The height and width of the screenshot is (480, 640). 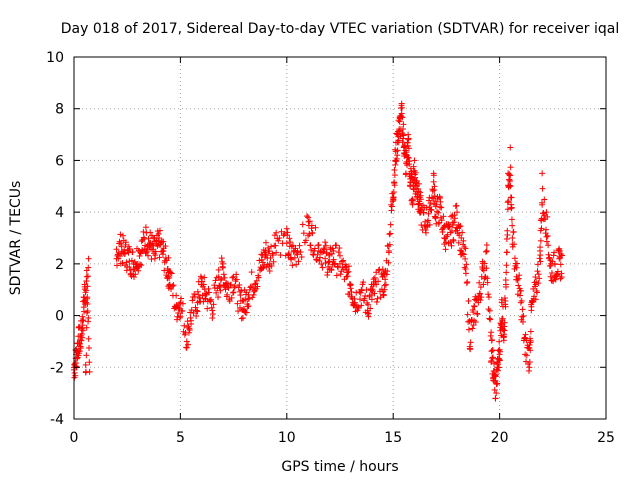 I want to click on x-tick-label: 5, so click(x=180, y=438).